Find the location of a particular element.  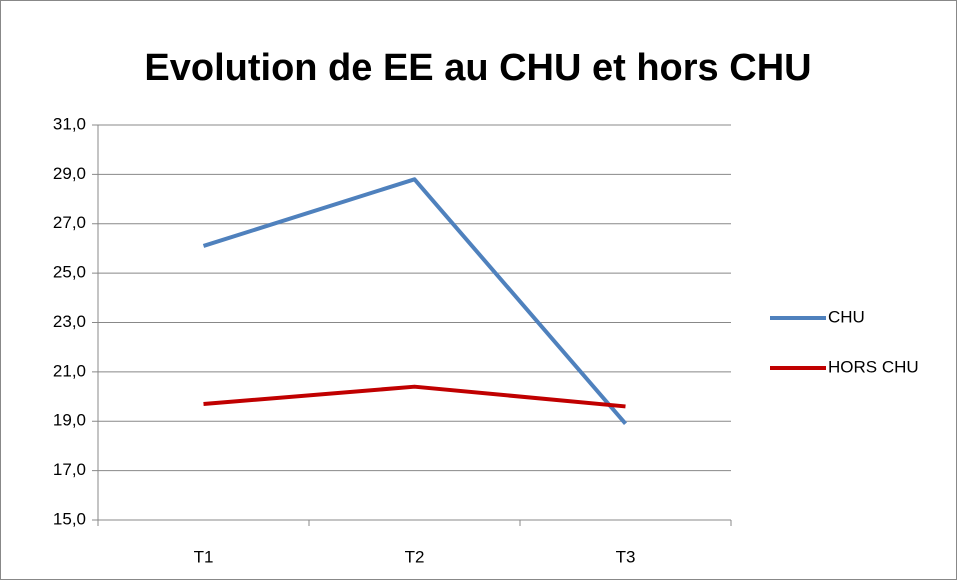

y-tick-label: 19,0 is located at coordinates (69, 420).